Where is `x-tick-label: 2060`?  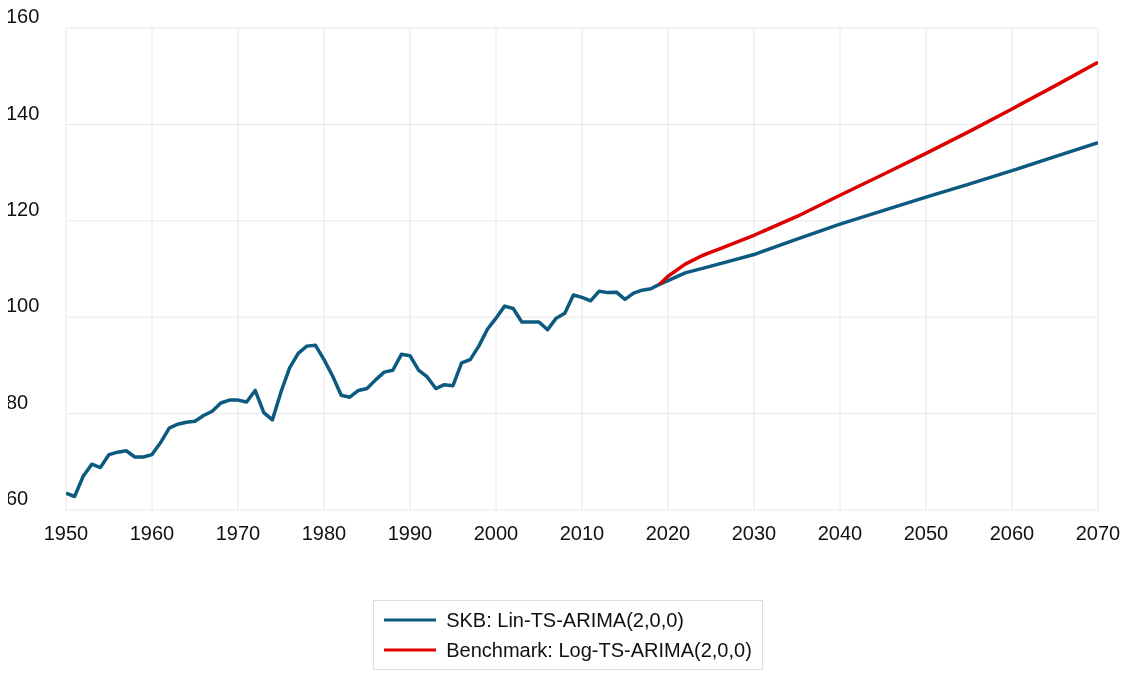 x-tick-label: 2060 is located at coordinates (1012, 533).